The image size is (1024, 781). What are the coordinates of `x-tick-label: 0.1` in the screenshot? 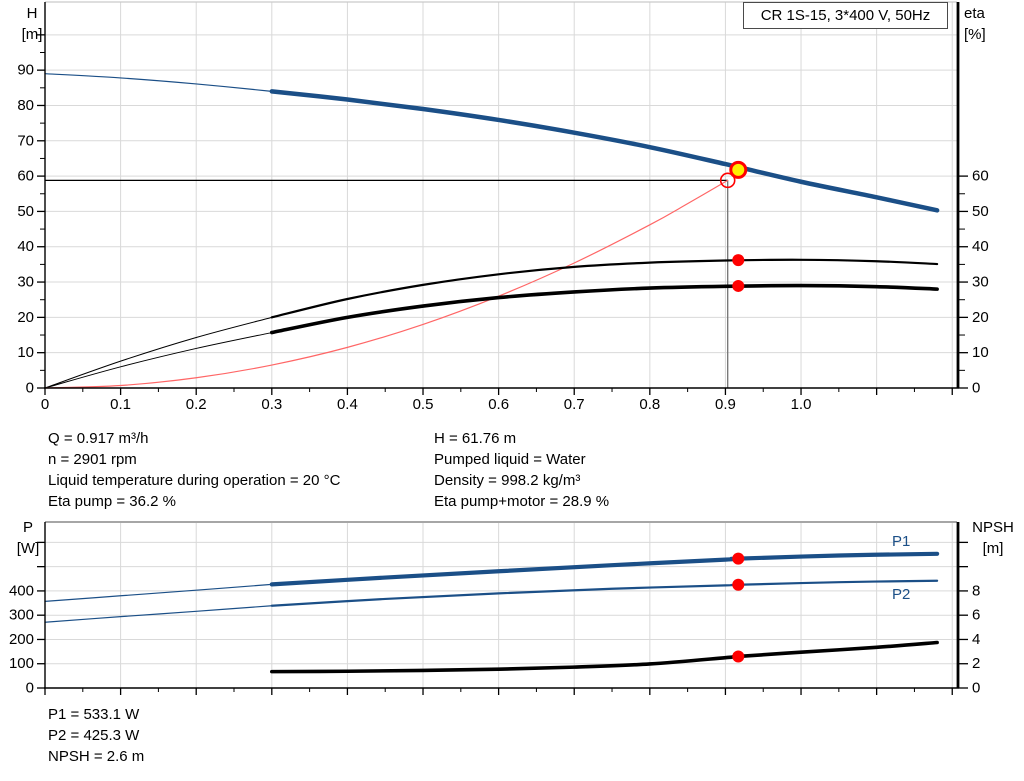 It's located at (120, 404).